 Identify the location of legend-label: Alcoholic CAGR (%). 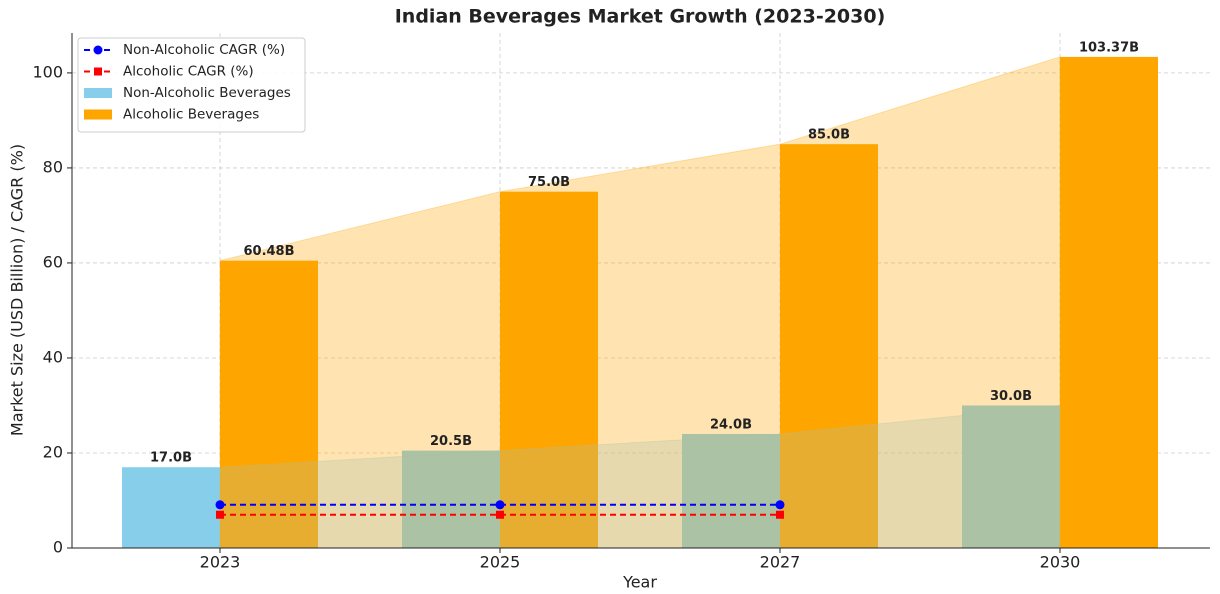
(188, 72).